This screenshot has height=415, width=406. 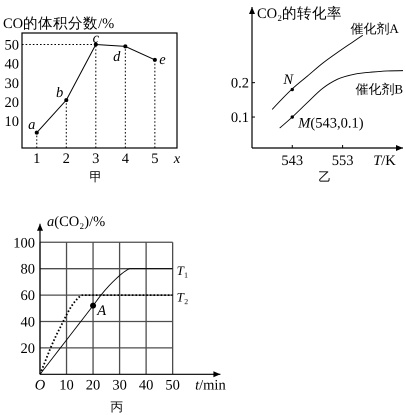 What do you see at coordinates (66, 159) in the screenshot?
I see `x-tick-label: 2` at bounding box center [66, 159].